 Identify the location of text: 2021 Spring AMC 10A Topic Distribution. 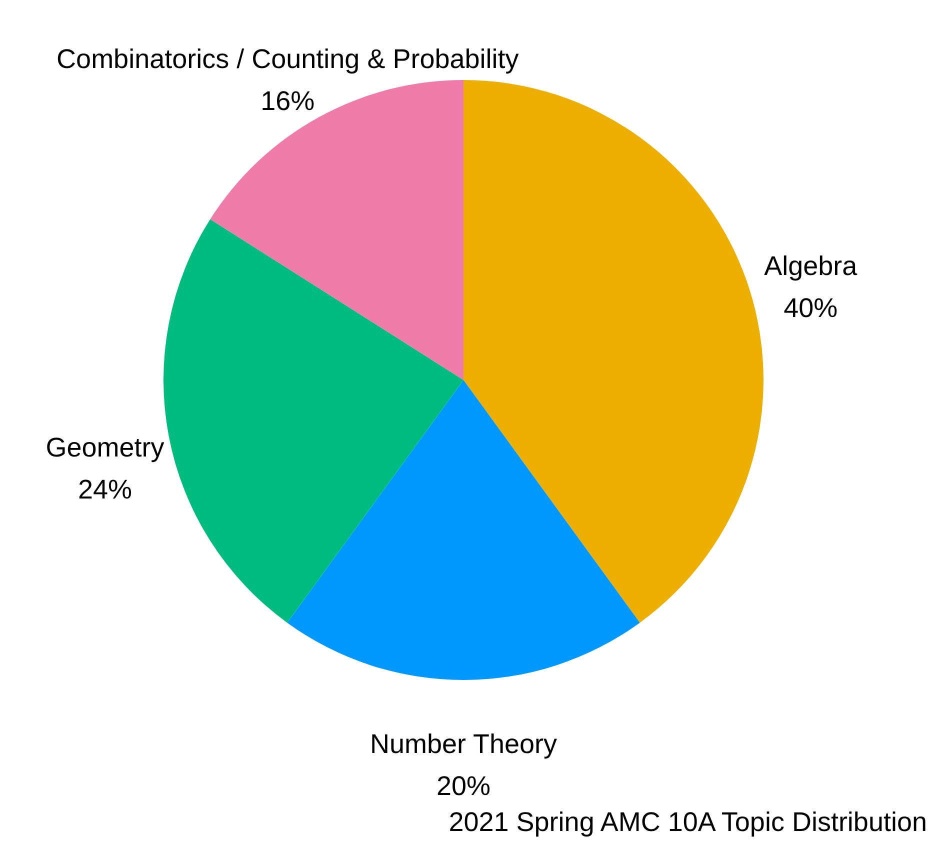
(687, 822).